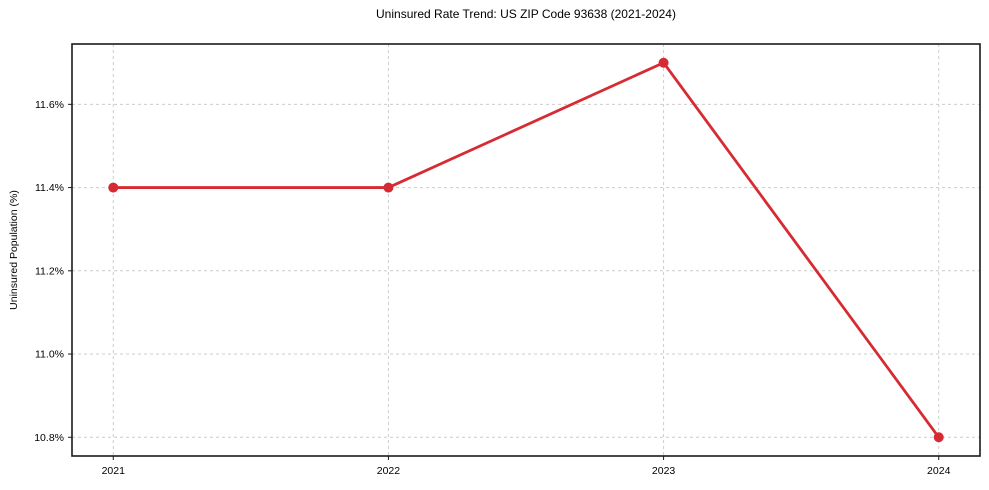 This screenshot has width=989, height=490. Describe the element at coordinates (49, 271) in the screenshot. I see `y-tick-label: 11.2%` at that location.